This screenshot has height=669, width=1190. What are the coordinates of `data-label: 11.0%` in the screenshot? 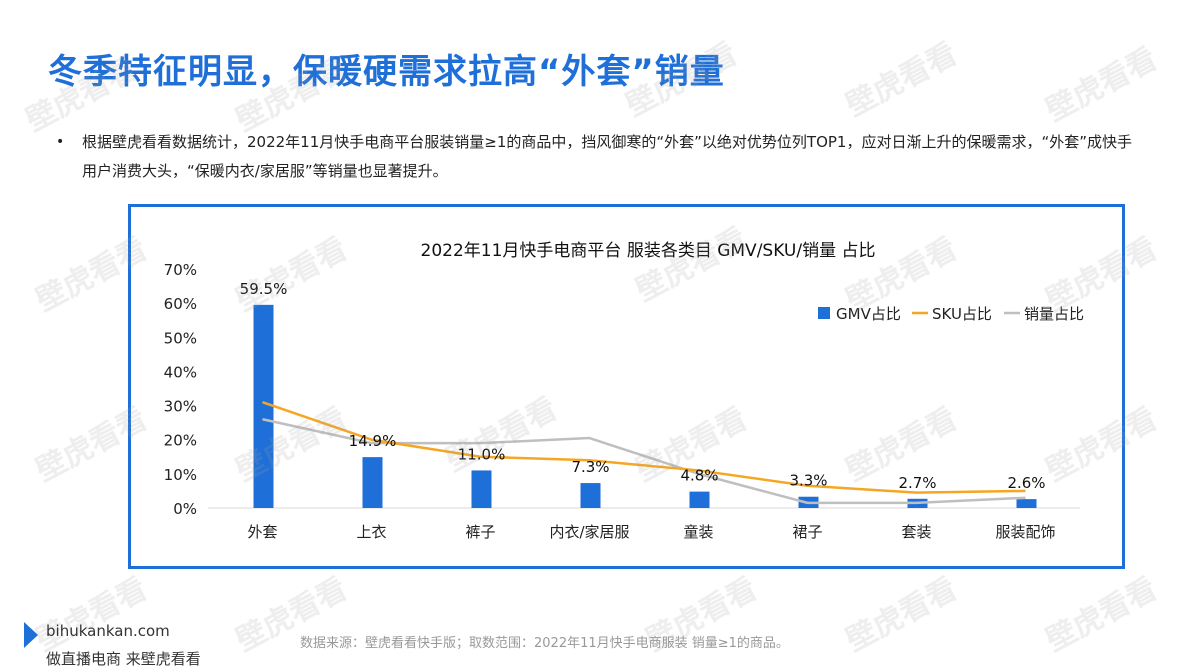 It's located at (482, 454).